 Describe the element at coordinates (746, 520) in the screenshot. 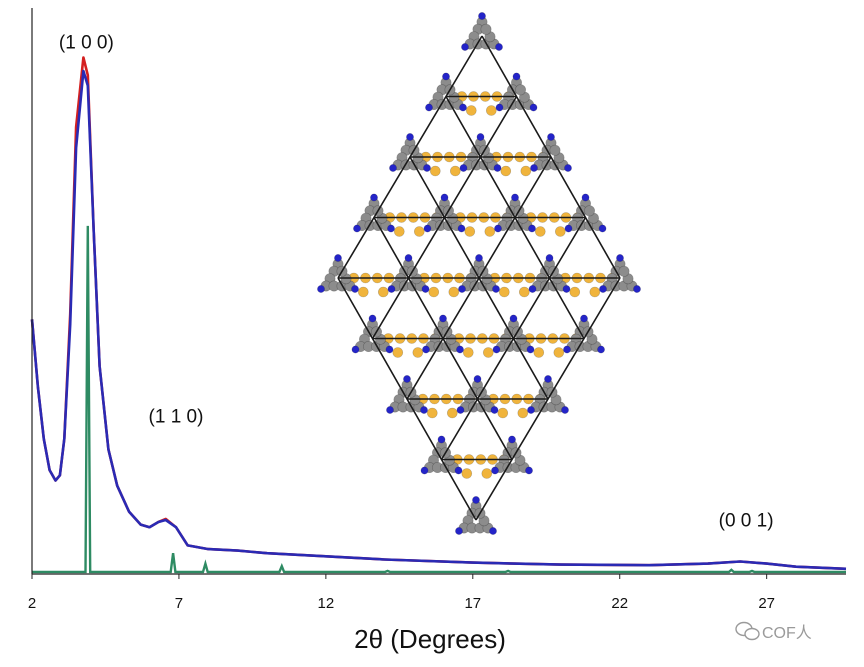

I see `peak-label: (0 0 1)` at that location.